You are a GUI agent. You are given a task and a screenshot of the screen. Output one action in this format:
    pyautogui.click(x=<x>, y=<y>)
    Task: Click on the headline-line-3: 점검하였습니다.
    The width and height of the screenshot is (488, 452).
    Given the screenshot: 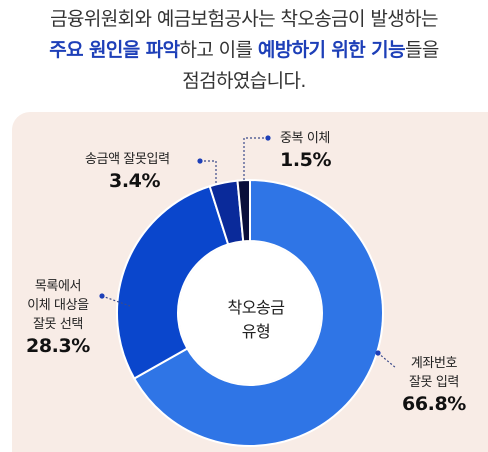 What is the action you would take?
    pyautogui.click(x=244, y=81)
    